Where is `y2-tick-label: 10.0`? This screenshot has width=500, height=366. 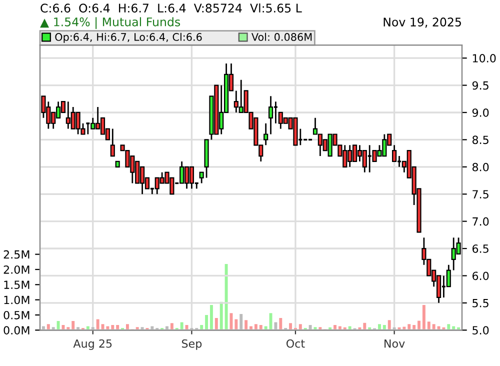
y2-tick-label: 10.0 is located at coordinates (484, 58).